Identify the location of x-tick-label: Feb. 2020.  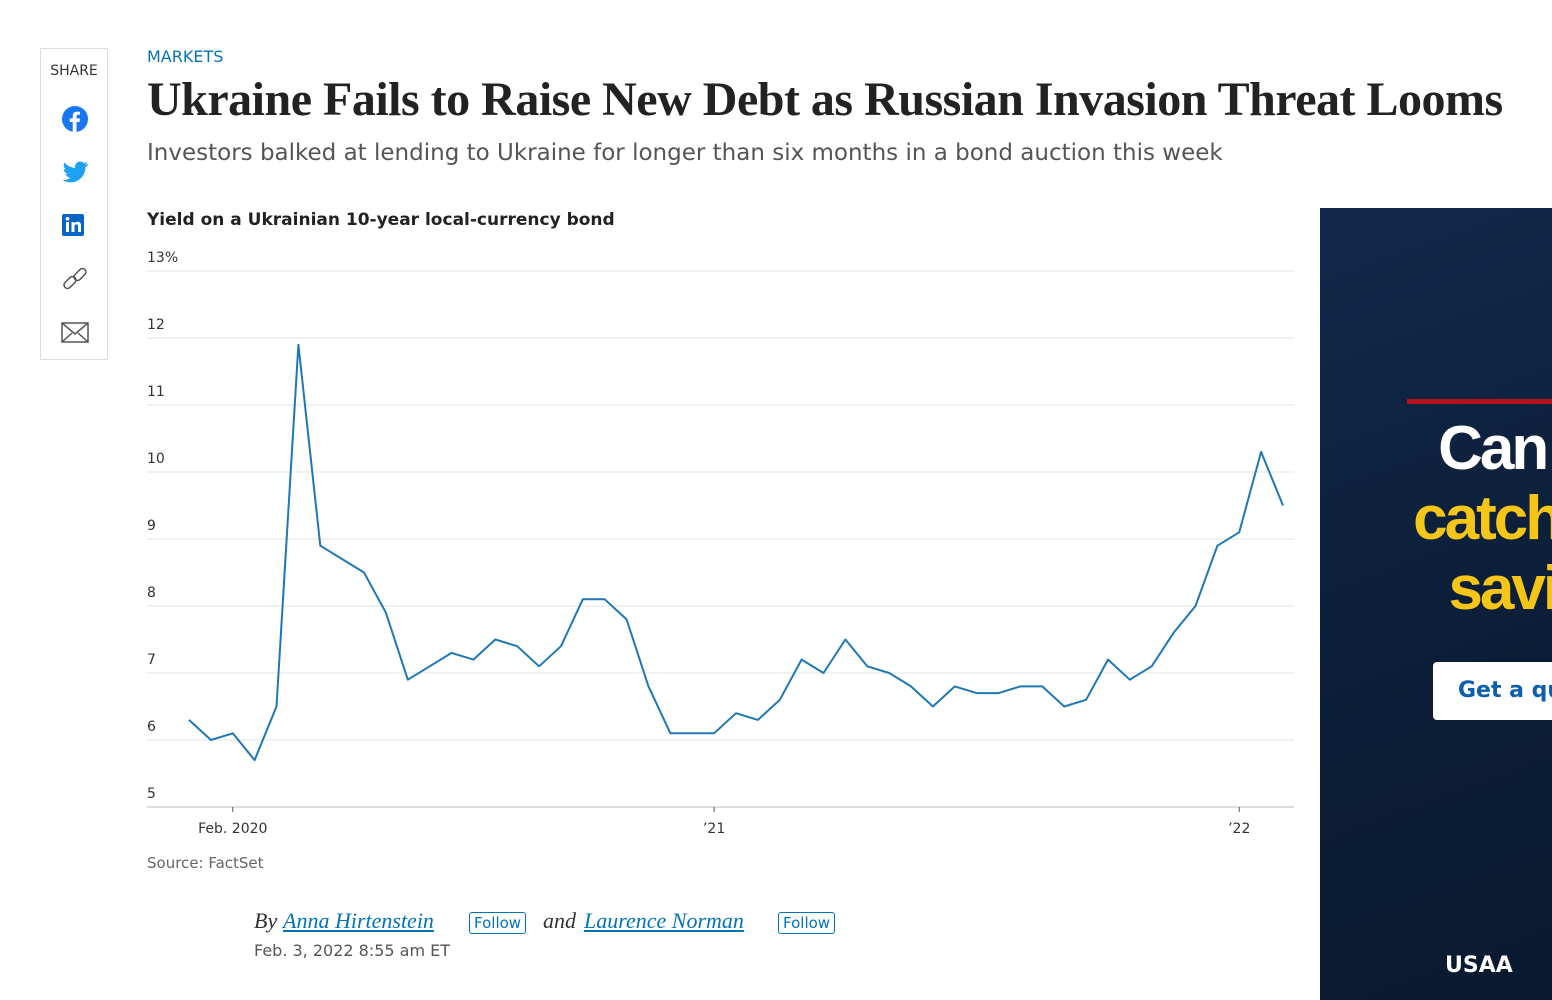
(232, 829).